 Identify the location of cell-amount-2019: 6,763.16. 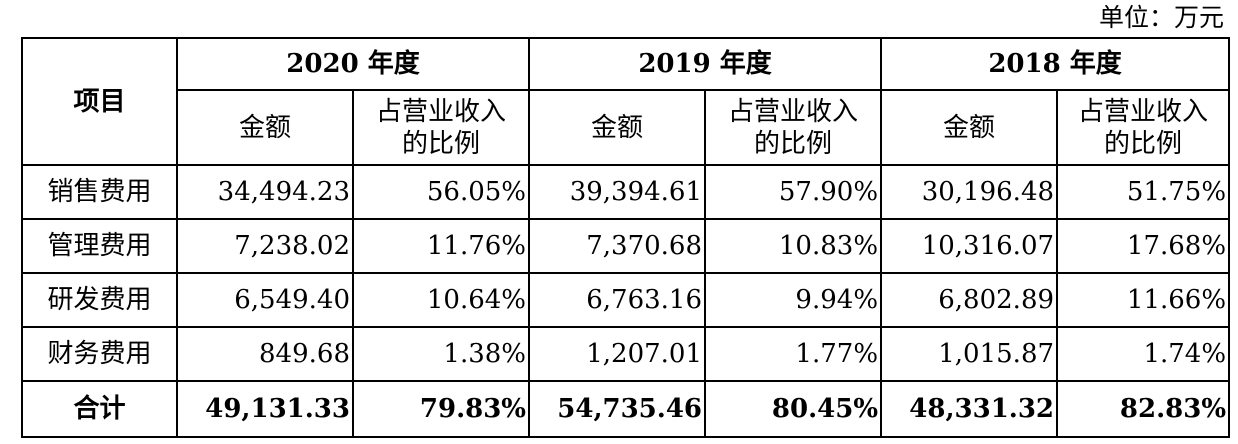
(617, 300).